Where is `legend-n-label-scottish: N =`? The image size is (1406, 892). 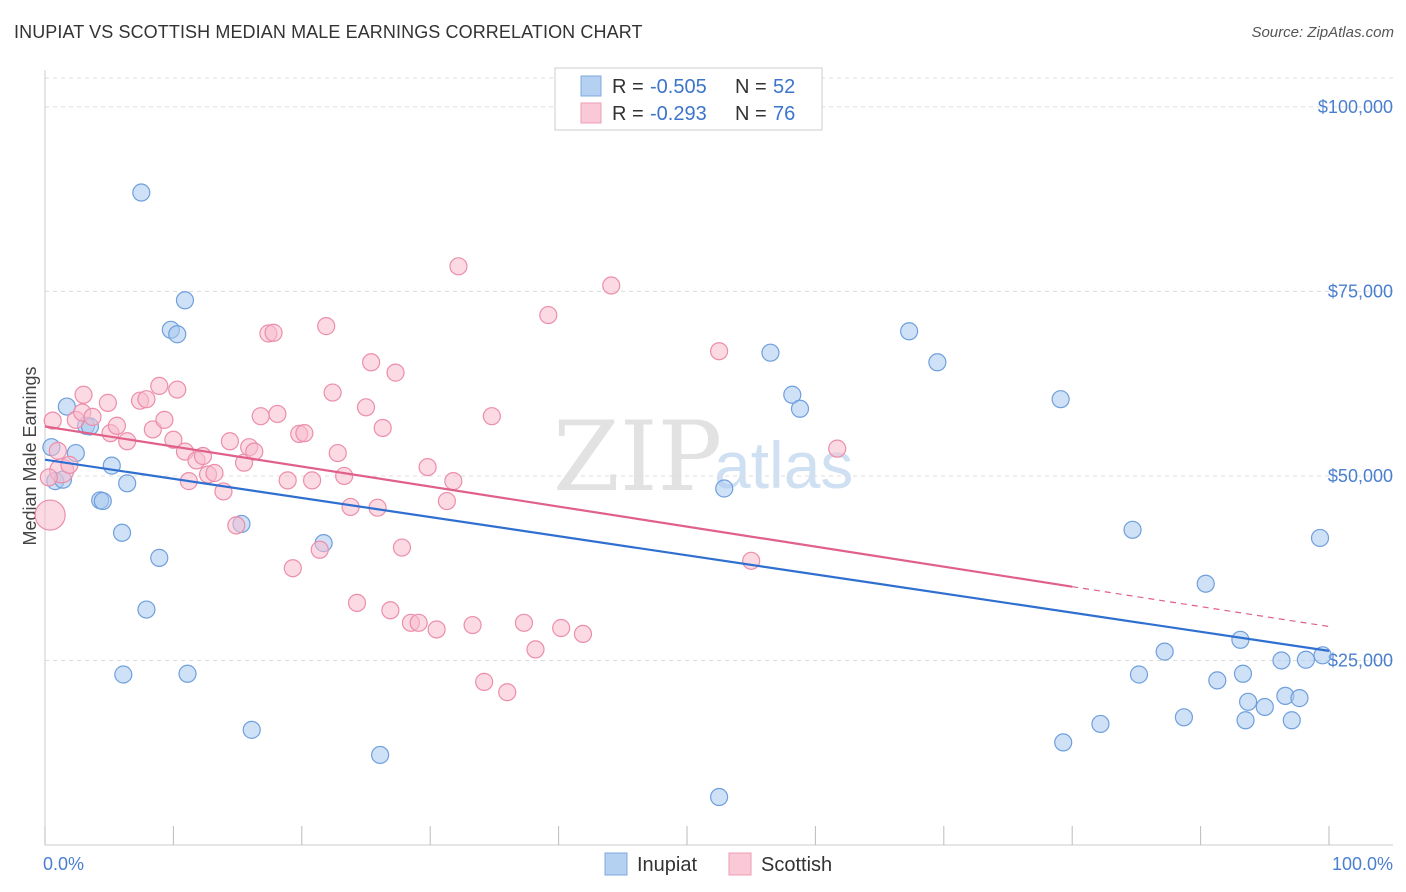
legend-n-label-scottish: N = is located at coordinates (751, 114).